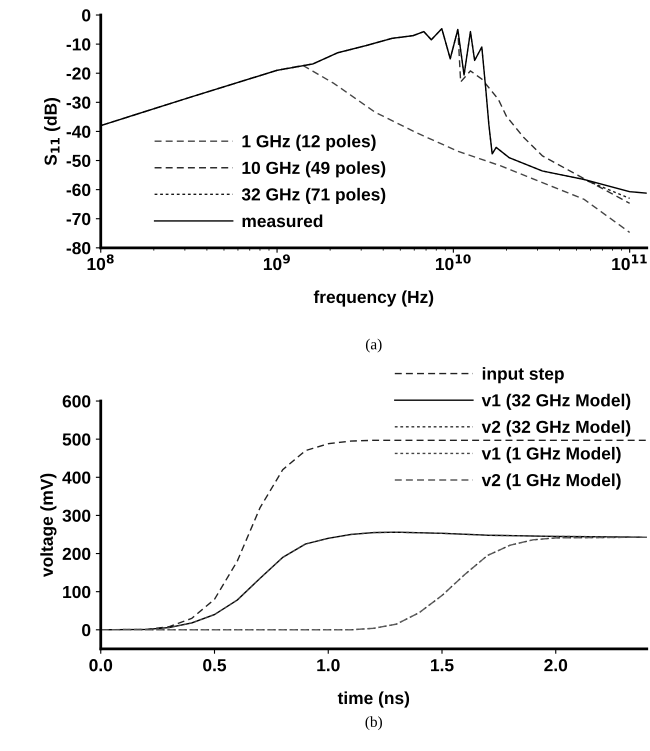  What do you see at coordinates (78, 132) in the screenshot?
I see `y-tick-label: -40` at bounding box center [78, 132].